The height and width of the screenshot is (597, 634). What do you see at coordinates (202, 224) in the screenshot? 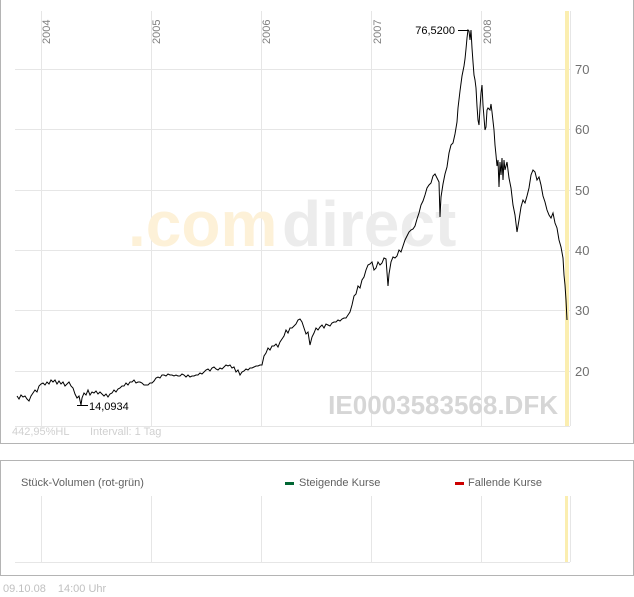
I see `brand-watermark-com: .com` at bounding box center [202, 224].